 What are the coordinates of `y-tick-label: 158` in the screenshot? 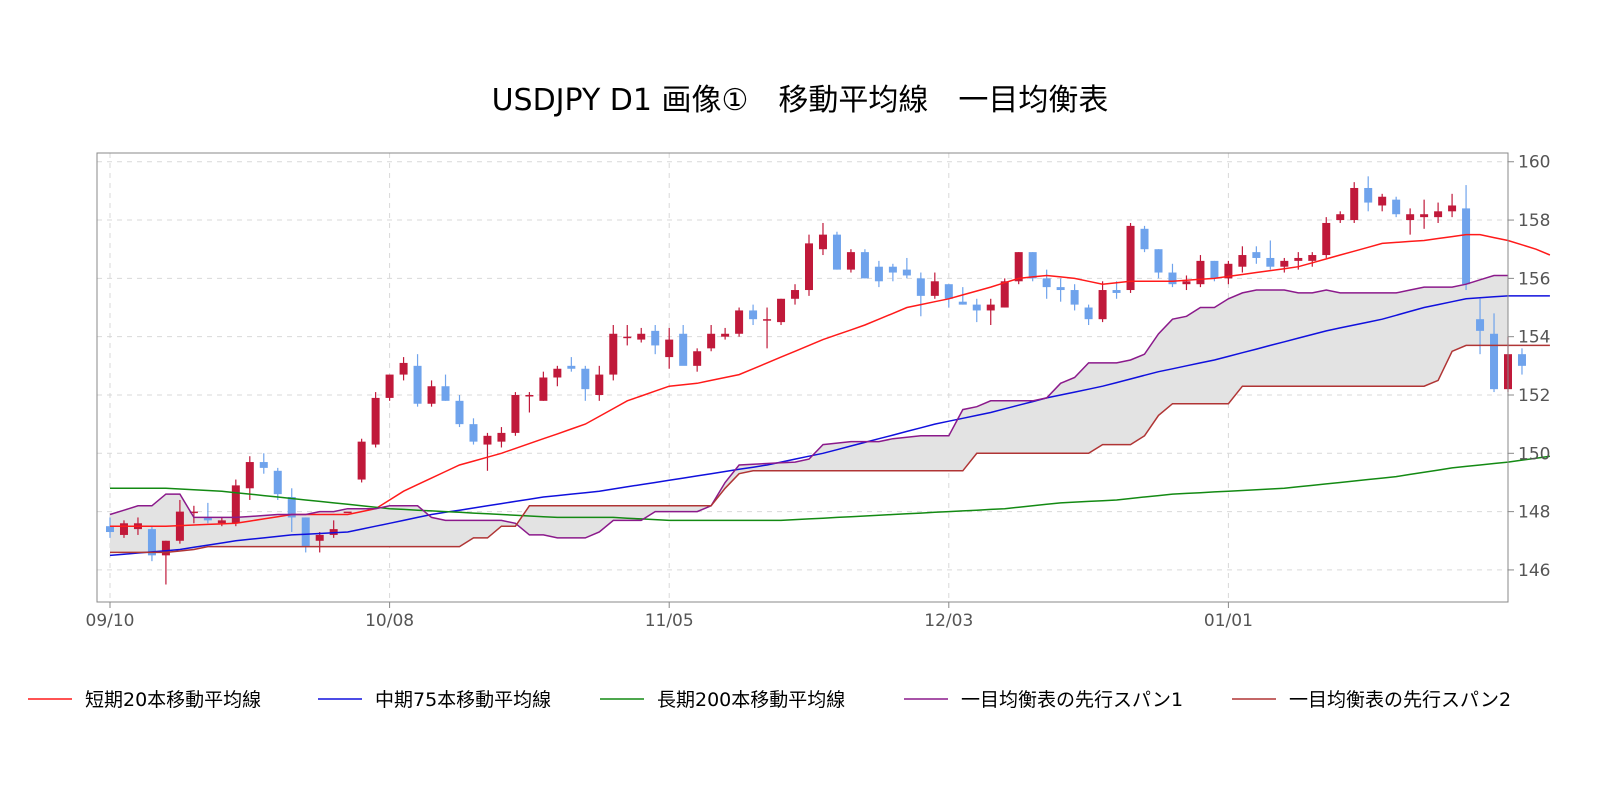 It's located at (1534, 221).